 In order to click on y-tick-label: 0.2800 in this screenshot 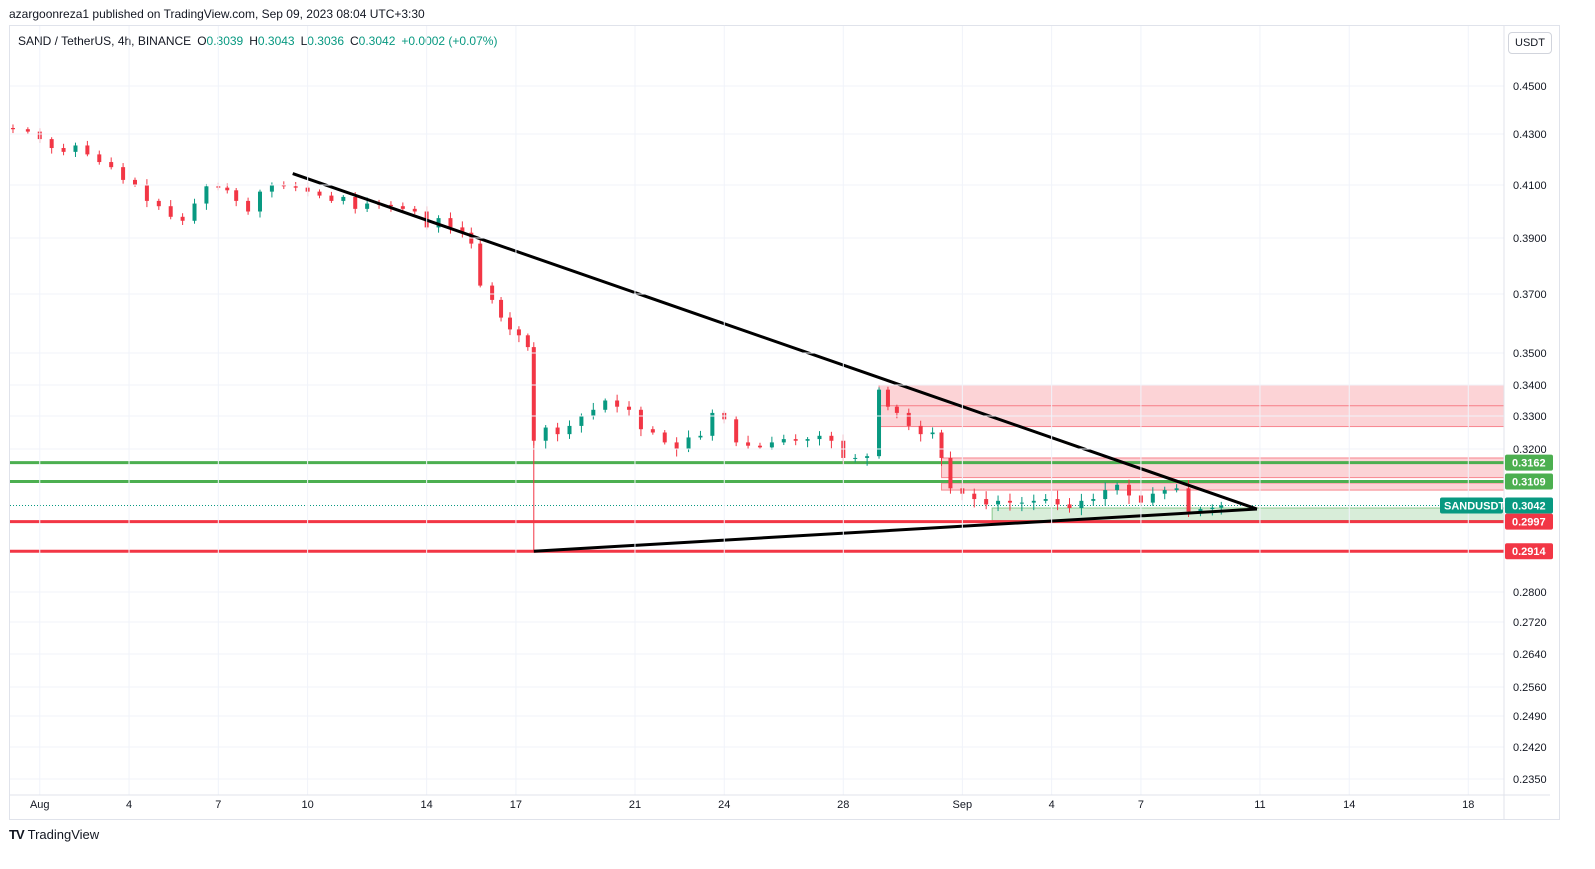, I will do `click(1530, 593)`.